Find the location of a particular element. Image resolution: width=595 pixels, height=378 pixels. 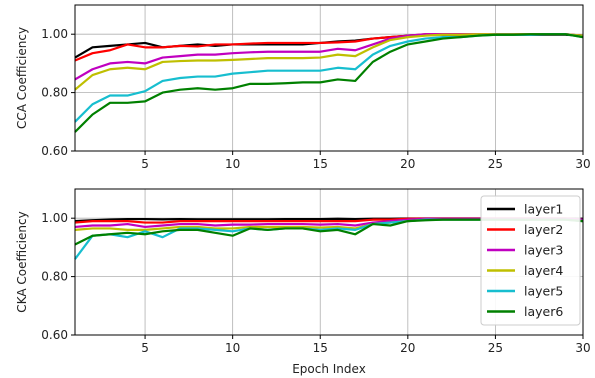

legend-label-layer5: layer5 is located at coordinates (543, 291).